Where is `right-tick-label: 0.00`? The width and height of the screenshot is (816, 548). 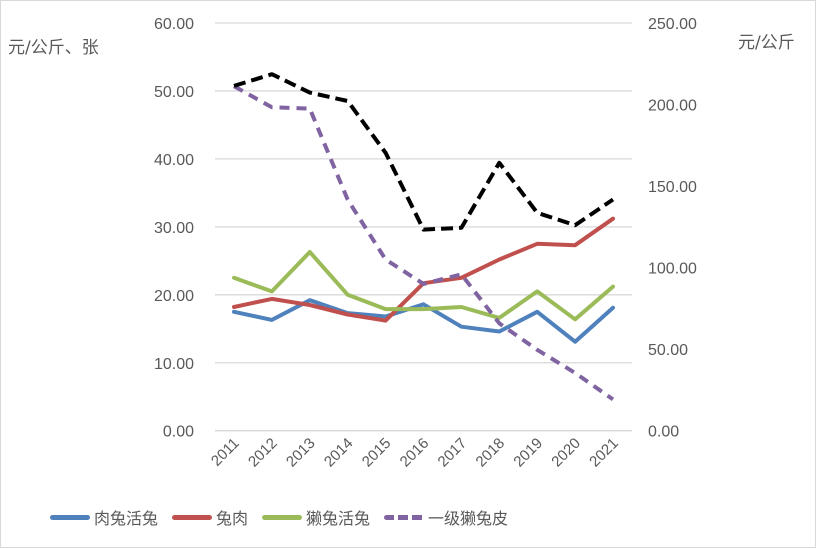
right-tick-label: 0.00 is located at coordinates (663, 432).